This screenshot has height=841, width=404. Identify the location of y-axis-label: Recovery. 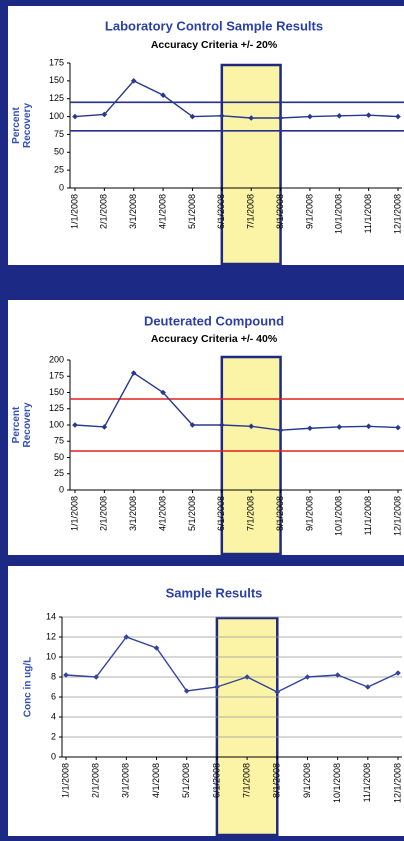
(27, 424).